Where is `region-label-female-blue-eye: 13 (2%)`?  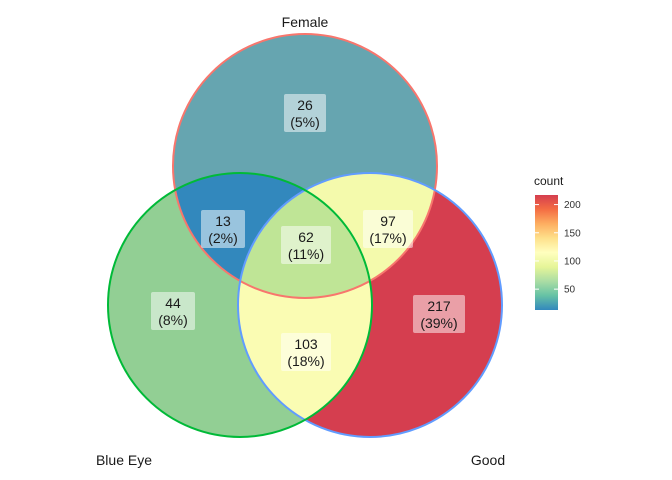 region-label-female-blue-eye: 13 (2%) is located at coordinates (223, 229).